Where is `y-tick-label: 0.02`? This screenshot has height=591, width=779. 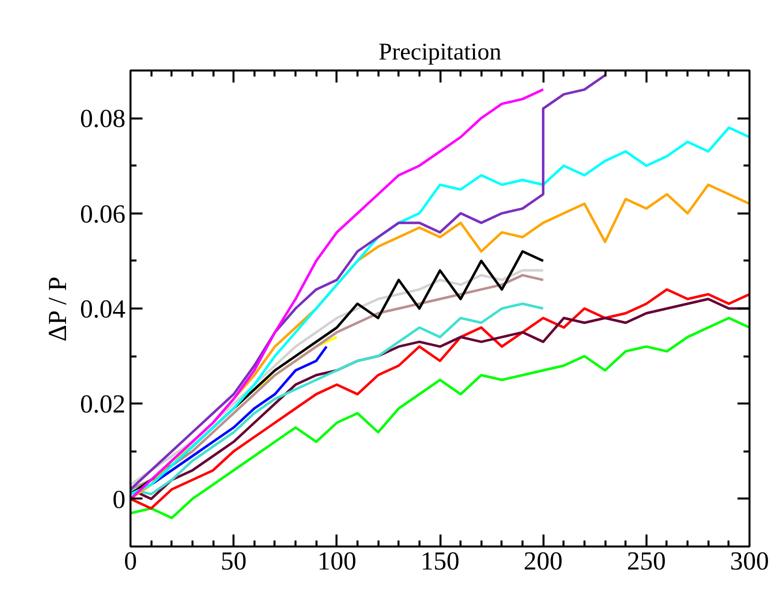 y-tick-label: 0.02 is located at coordinates (103, 404).